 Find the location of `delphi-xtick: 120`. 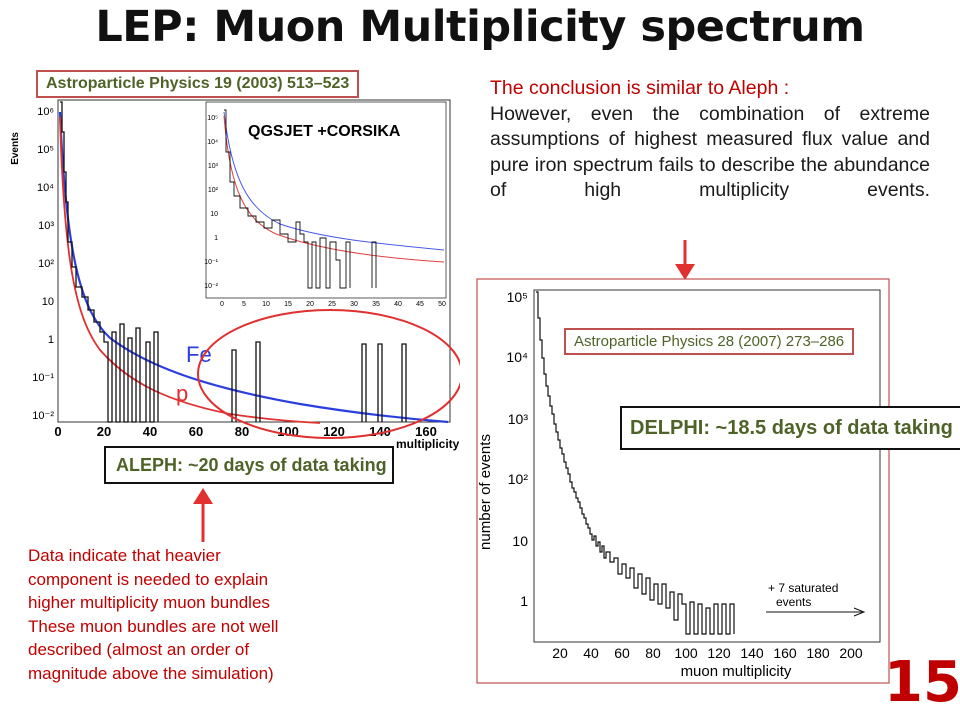

delphi-xtick: 120 is located at coordinates (719, 653).